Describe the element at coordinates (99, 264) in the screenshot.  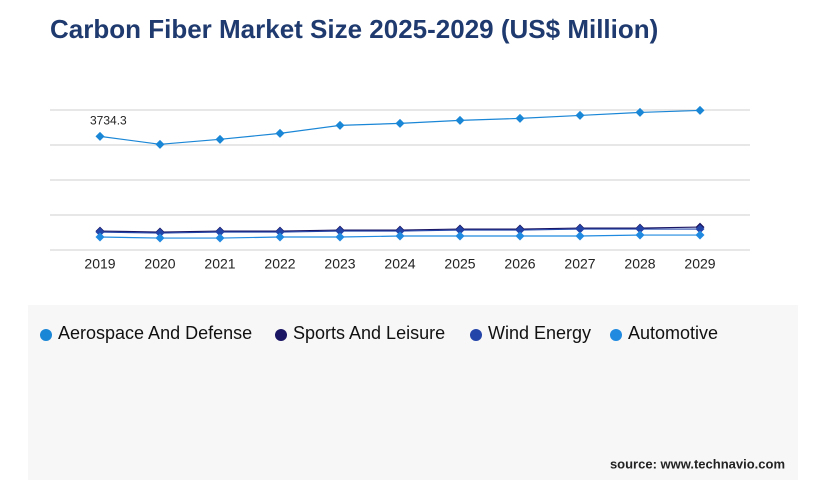
I see `x-tick-label: 2019` at that location.